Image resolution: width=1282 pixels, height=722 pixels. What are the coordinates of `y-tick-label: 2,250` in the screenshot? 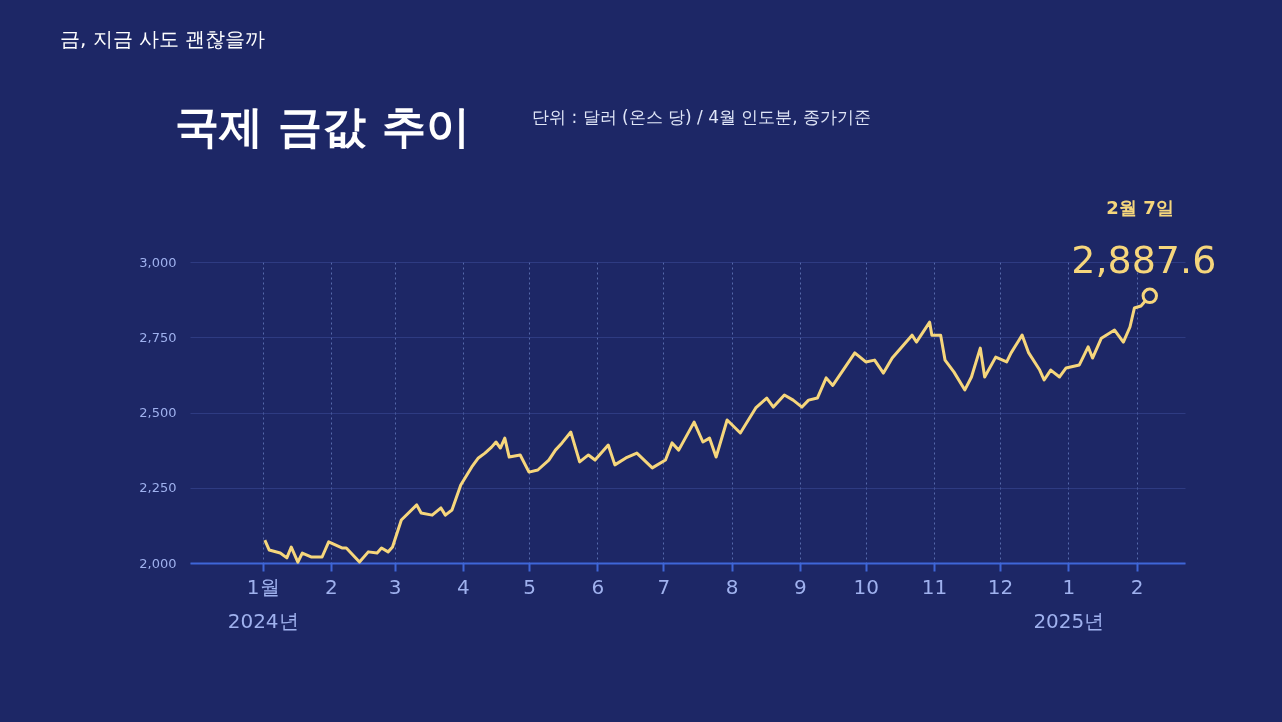 It's located at (158, 488).